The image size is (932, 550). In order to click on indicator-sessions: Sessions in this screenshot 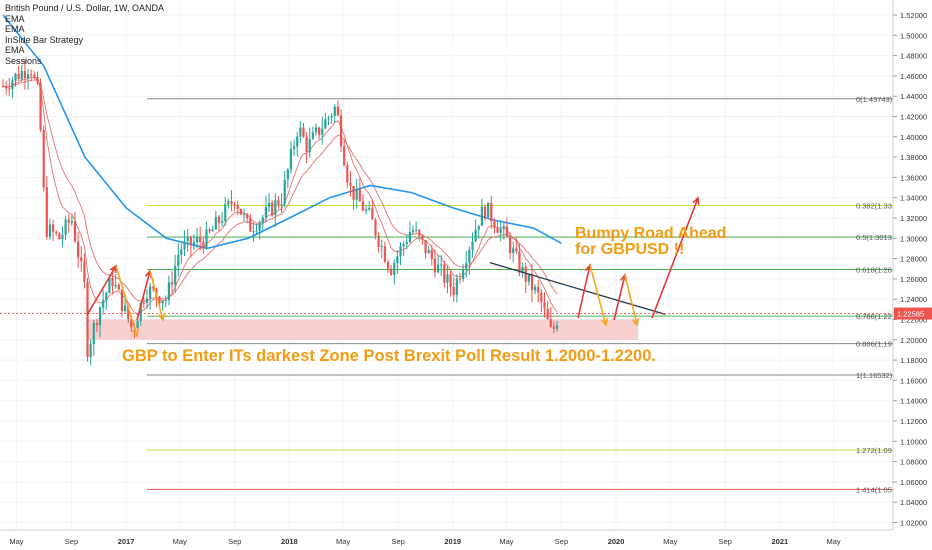, I will do `click(23, 60)`.